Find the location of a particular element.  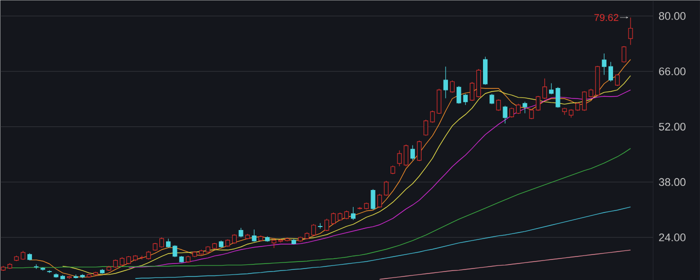

y-tick-label: 66.00 is located at coordinates (672, 71).